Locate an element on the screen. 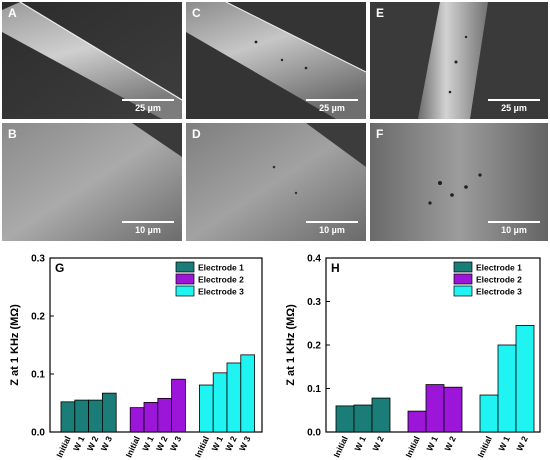 The width and height of the screenshot is (550, 460). sem-image-f: F 10 µm is located at coordinates (459, 182).